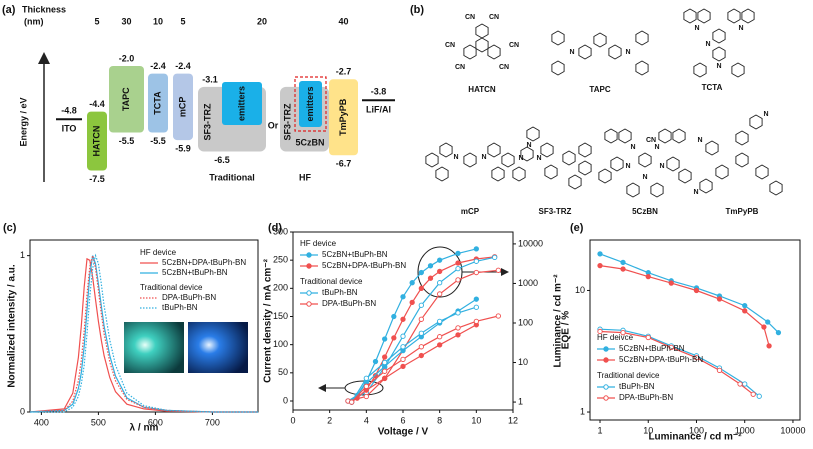  Describe the element at coordinates (637, 386) in the screenshot. I see `legend-label: tBuPh-BN` at that location.